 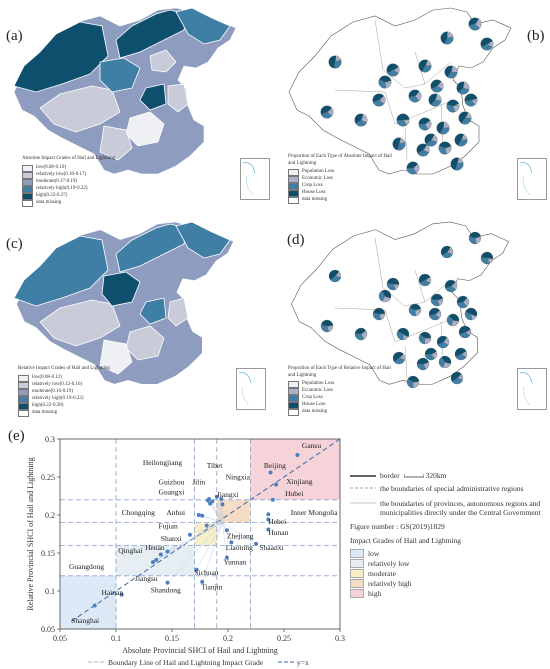 What do you see at coordinates (116, 638) in the screenshot?
I see `x-tick-label: 0.1` at bounding box center [116, 638].